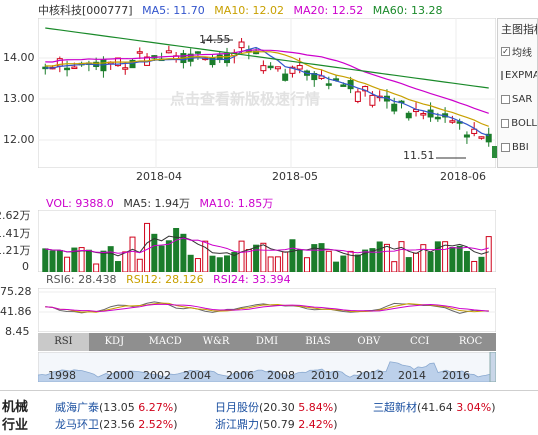 The image size is (538, 435). What do you see at coordinates (276, 424) in the screenshot?
I see `peer-item: 浙江鼎力(50.79 2.42%)` at bounding box center [276, 424].